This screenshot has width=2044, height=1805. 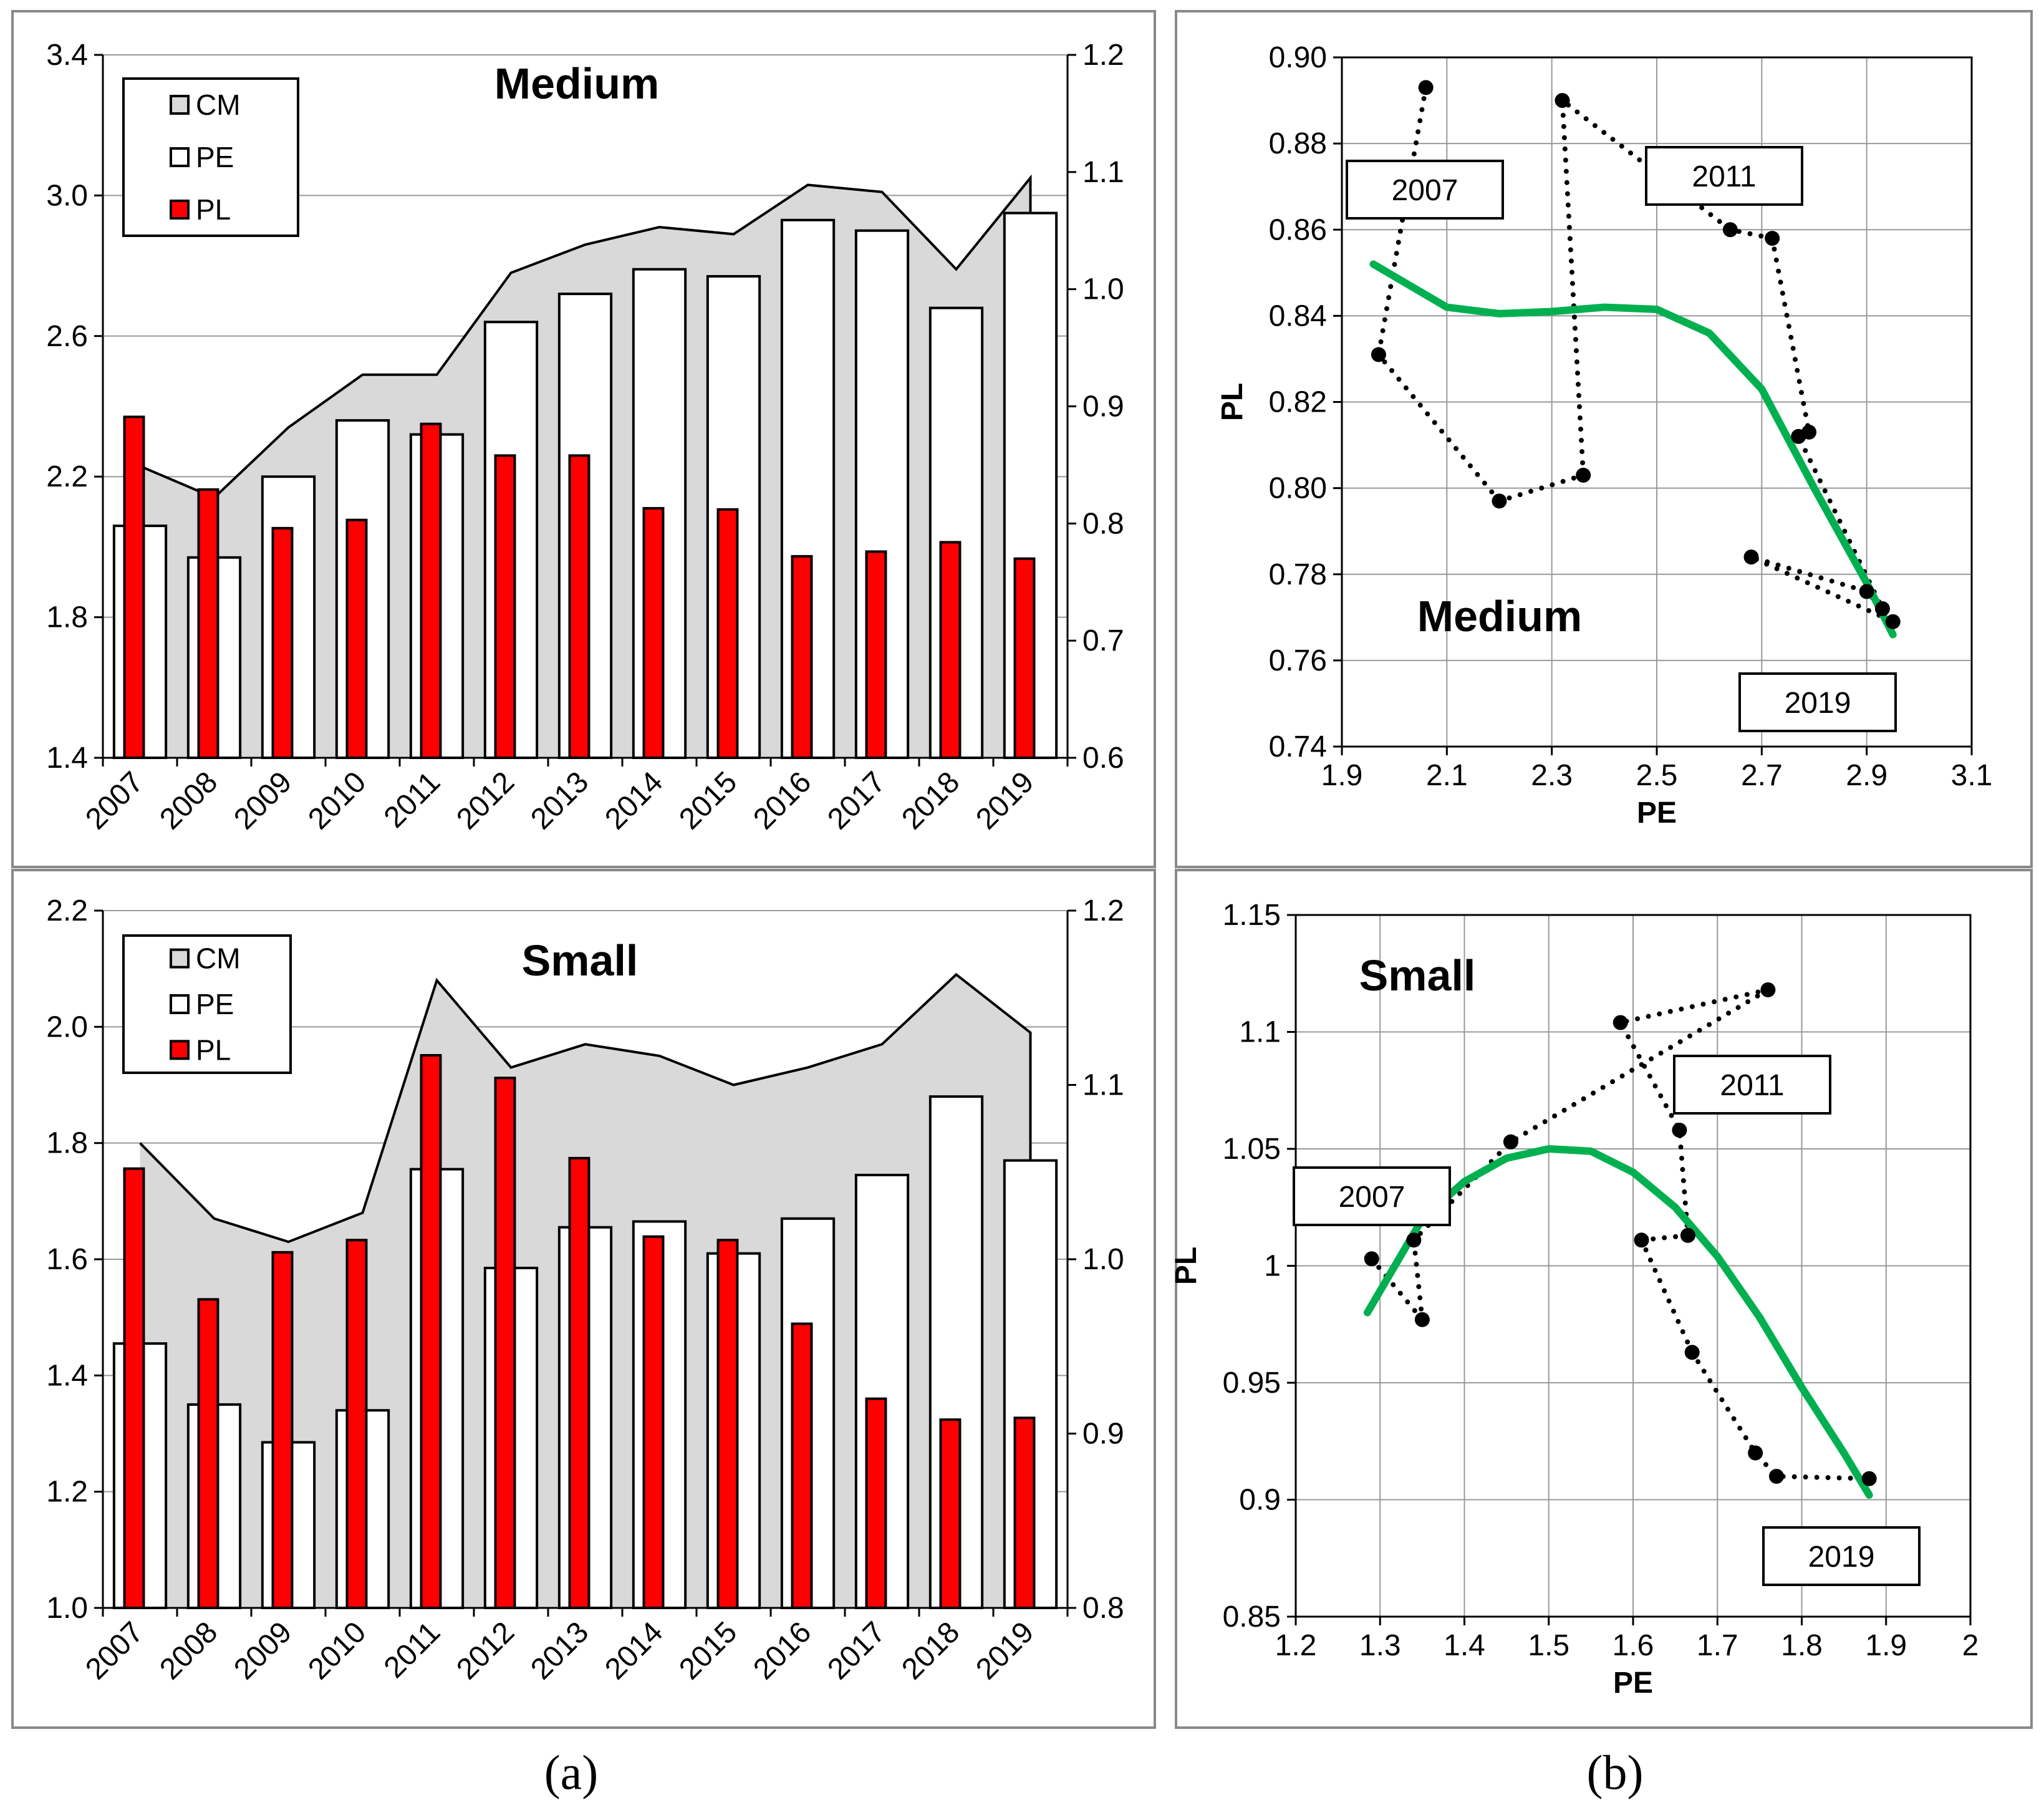 I want to click on point-2016, so click(x=1692, y=1352).